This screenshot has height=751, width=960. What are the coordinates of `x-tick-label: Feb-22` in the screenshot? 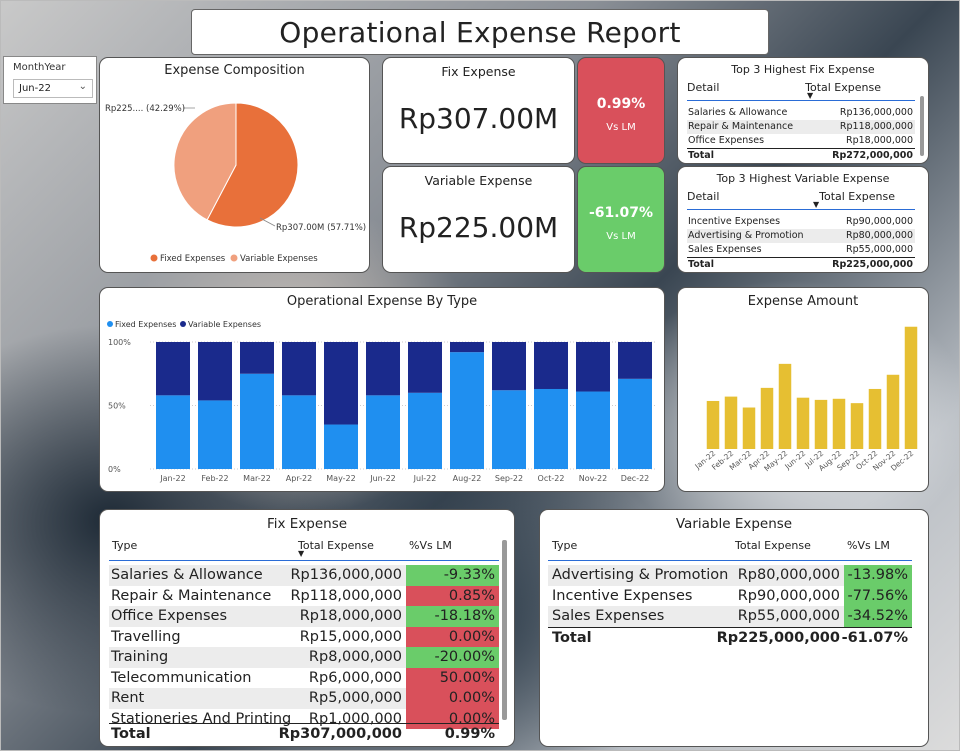 It's located at (214, 478).